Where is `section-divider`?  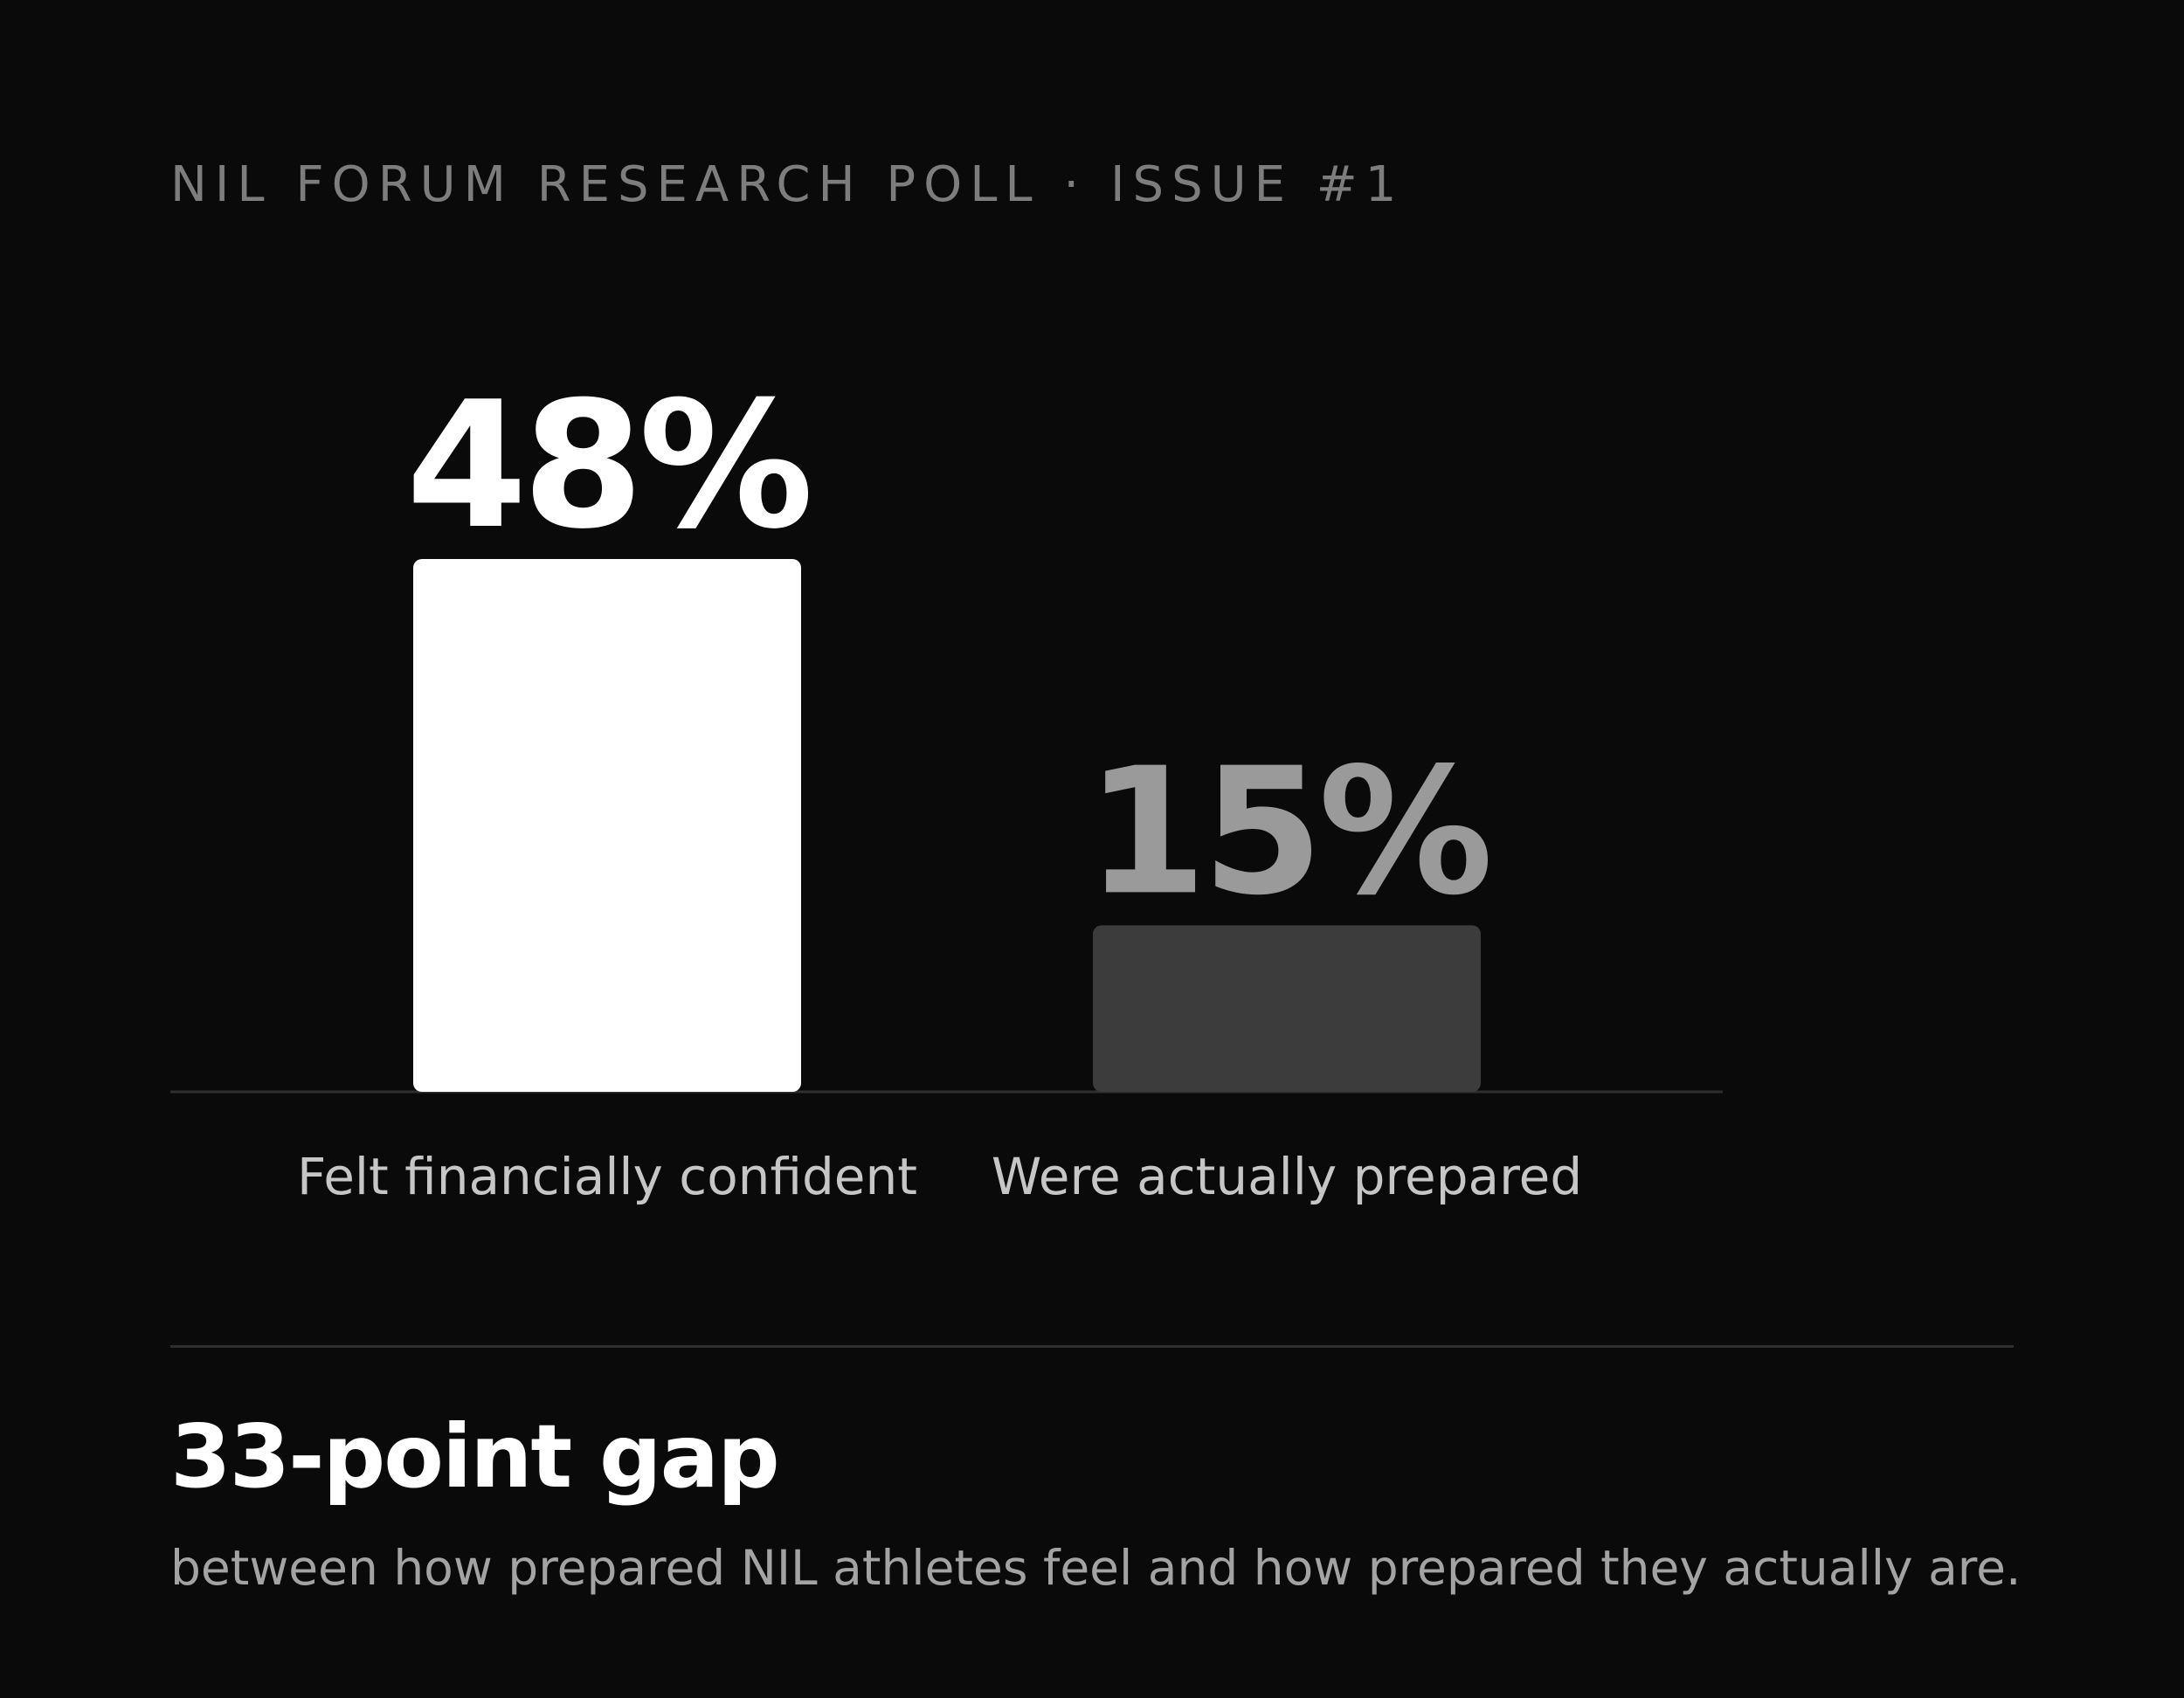
section-divider is located at coordinates (1092, 1346).